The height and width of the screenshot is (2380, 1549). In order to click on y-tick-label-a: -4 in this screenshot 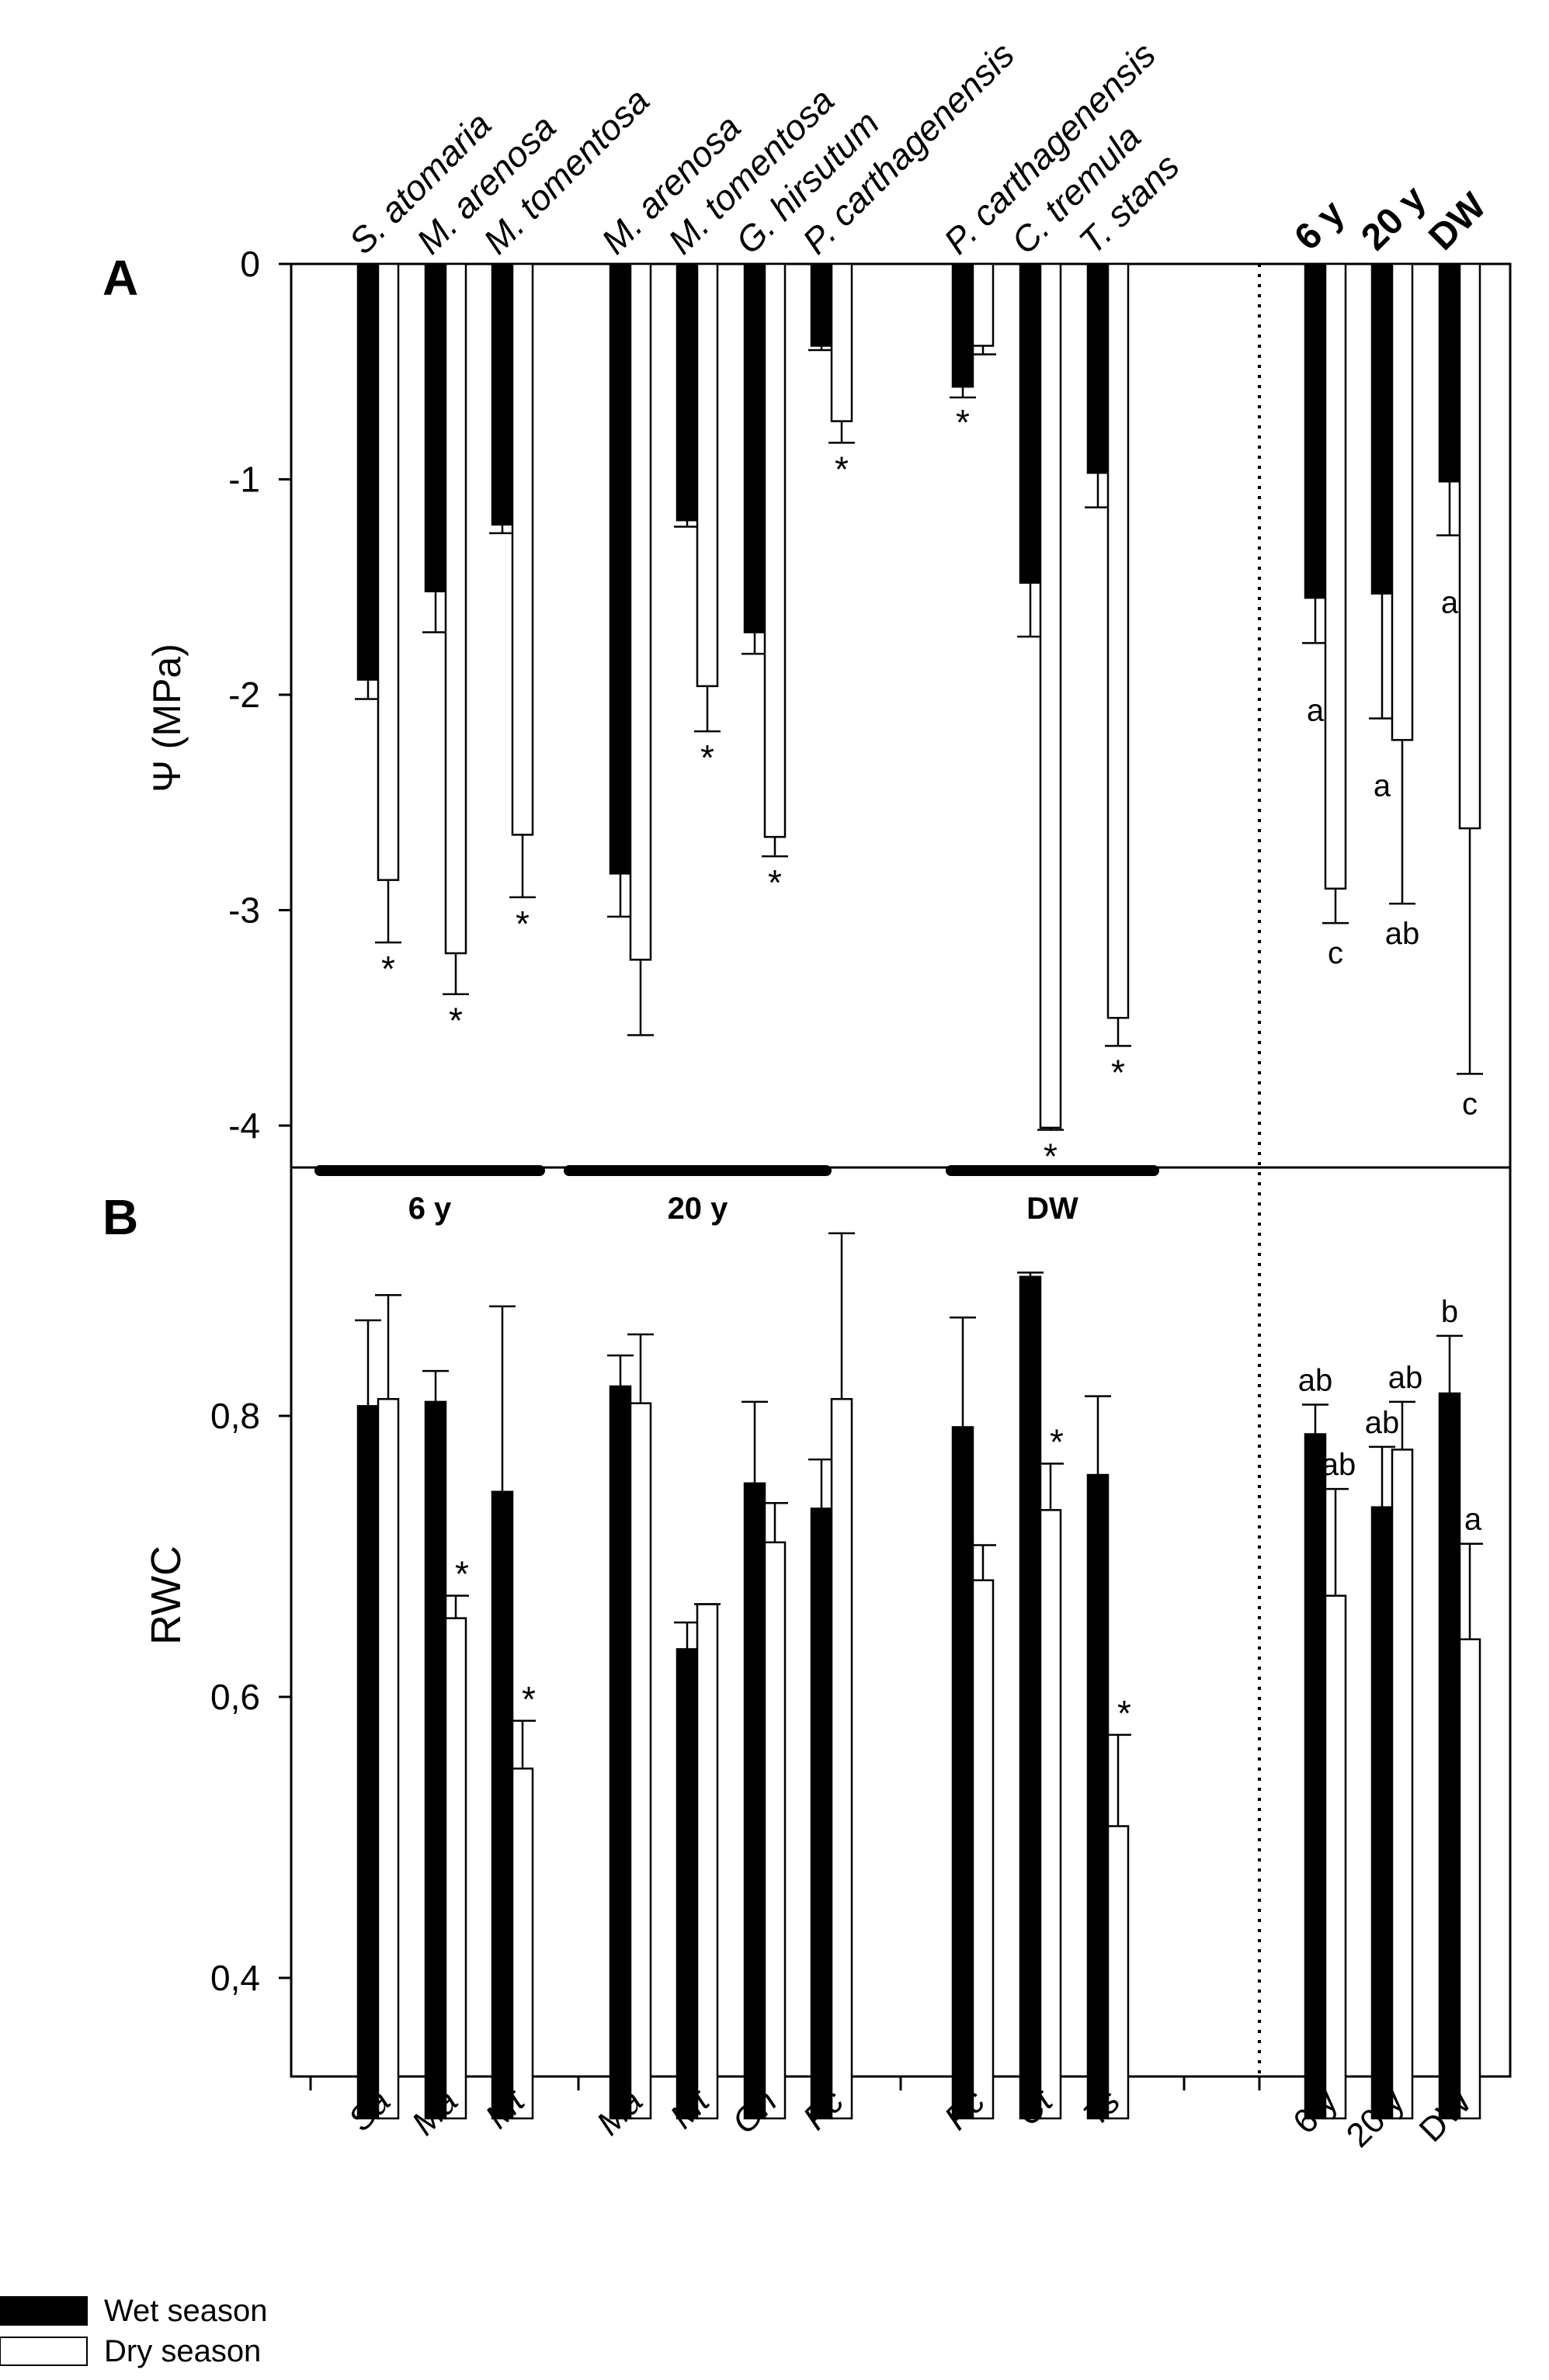, I will do `click(244, 1125)`.